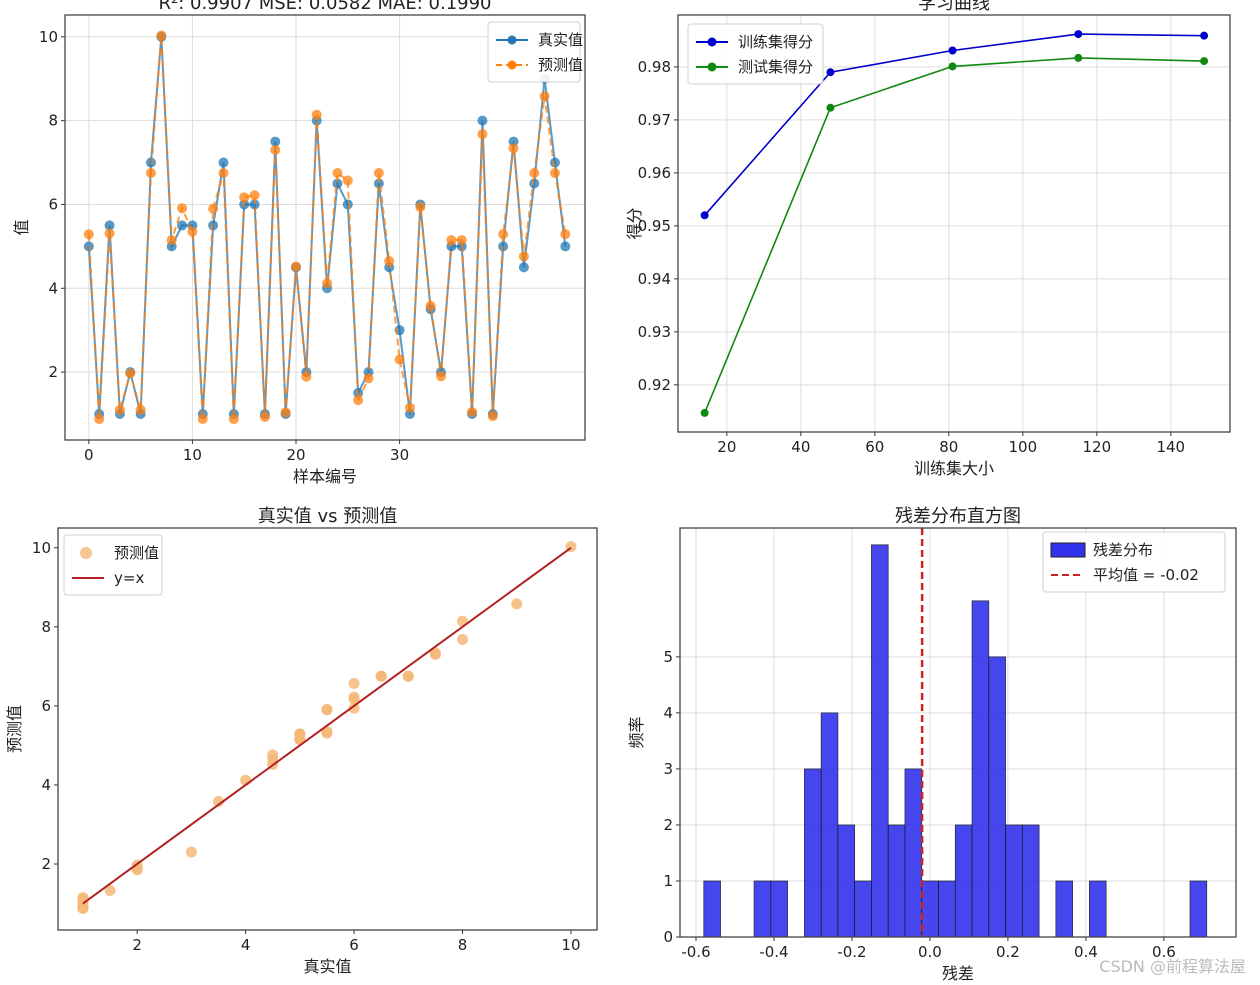 This screenshot has height=985, width=1260. I want to click on y-axis-label: 得分, so click(634, 223).